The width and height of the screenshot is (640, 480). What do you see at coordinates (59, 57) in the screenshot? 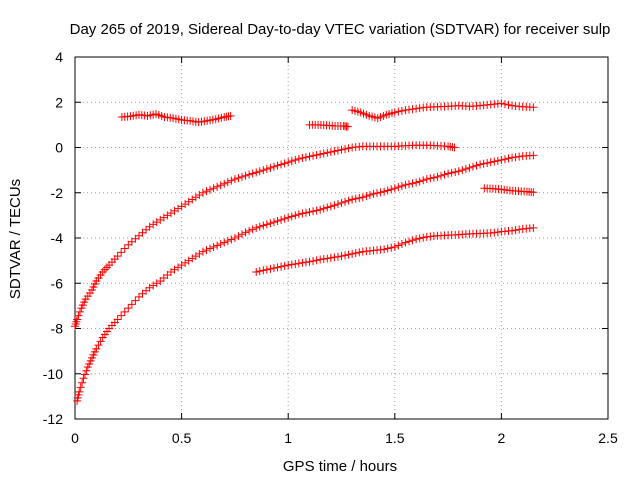
I see `y-tick-label: 4` at bounding box center [59, 57].